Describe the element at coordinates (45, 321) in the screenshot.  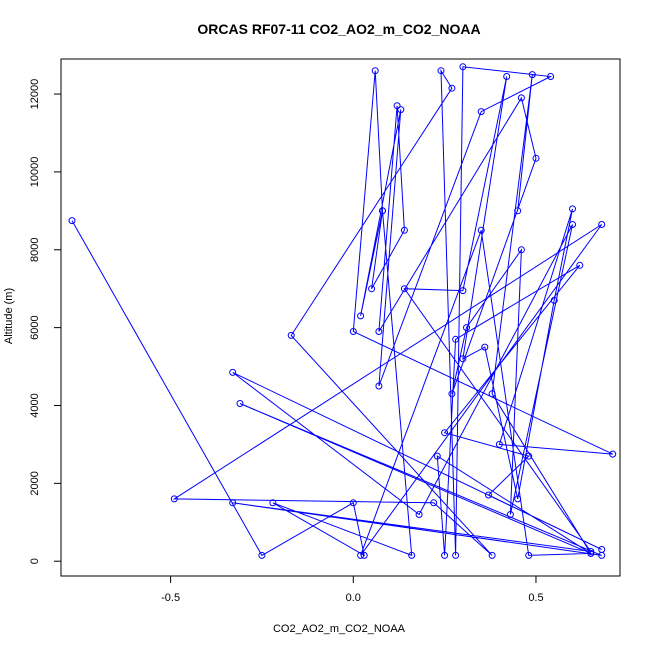
I see `y-axis: 0 2000 4000 6000 8000 10000 12000` at that location.